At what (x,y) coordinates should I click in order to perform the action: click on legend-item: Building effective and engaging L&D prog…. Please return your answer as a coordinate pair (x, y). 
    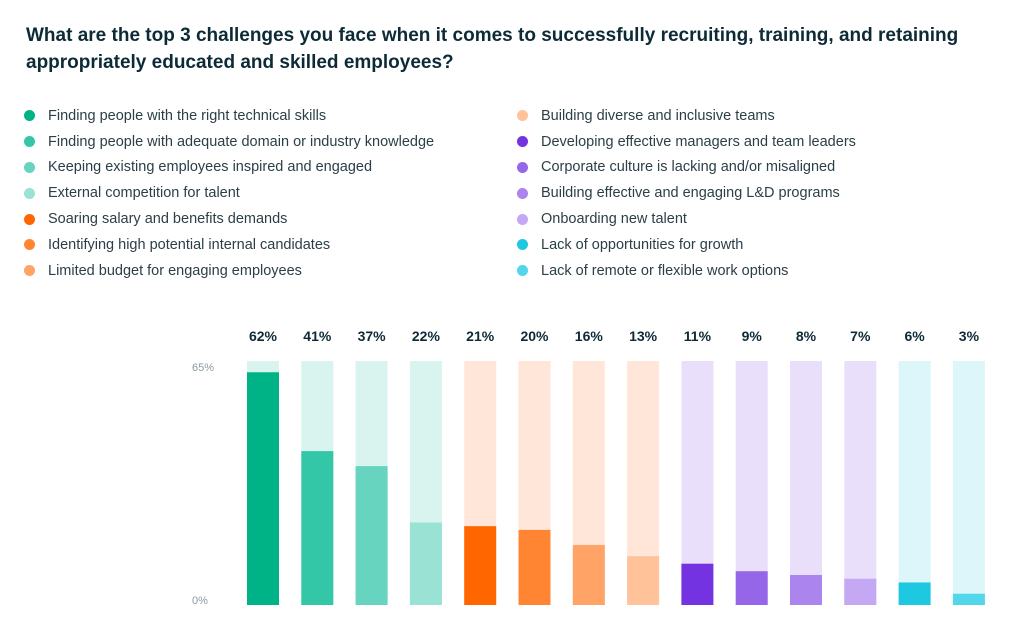
    Looking at the image, I should click on (686, 193).